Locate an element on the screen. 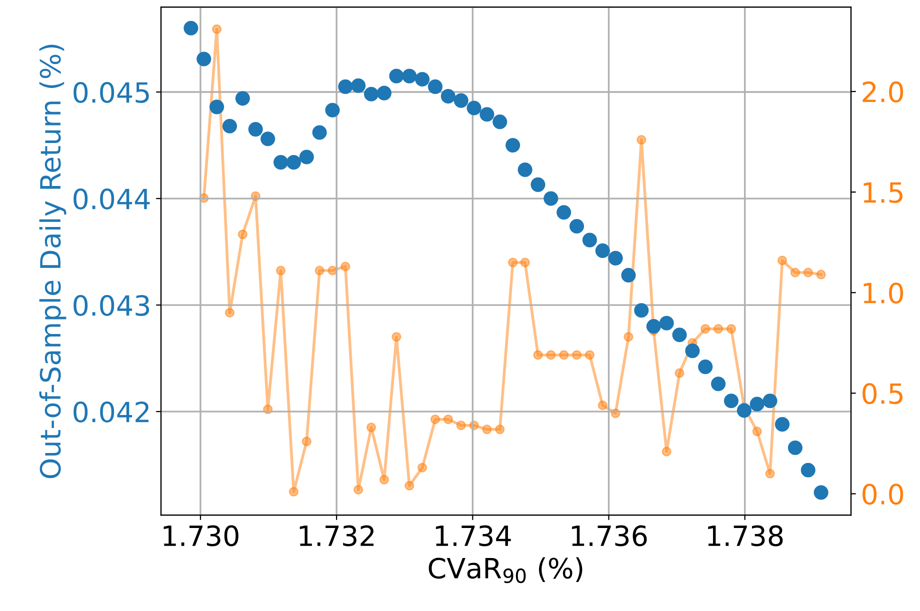  x-tick-label: 1.732 is located at coordinates (337, 535).